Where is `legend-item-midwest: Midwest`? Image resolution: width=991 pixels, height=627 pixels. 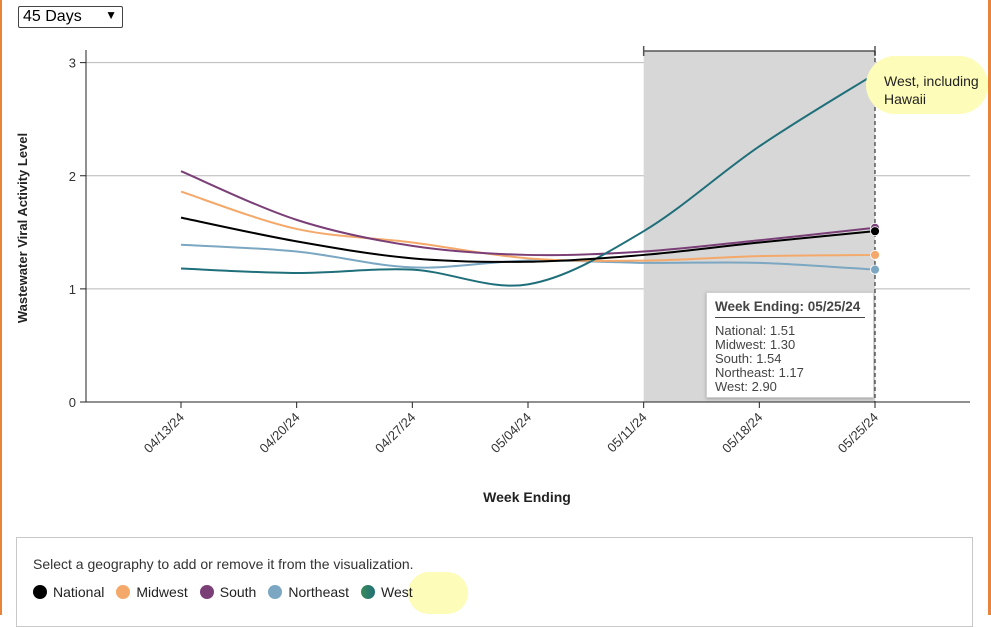
legend-item-midwest: Midwest is located at coordinates (152, 592).